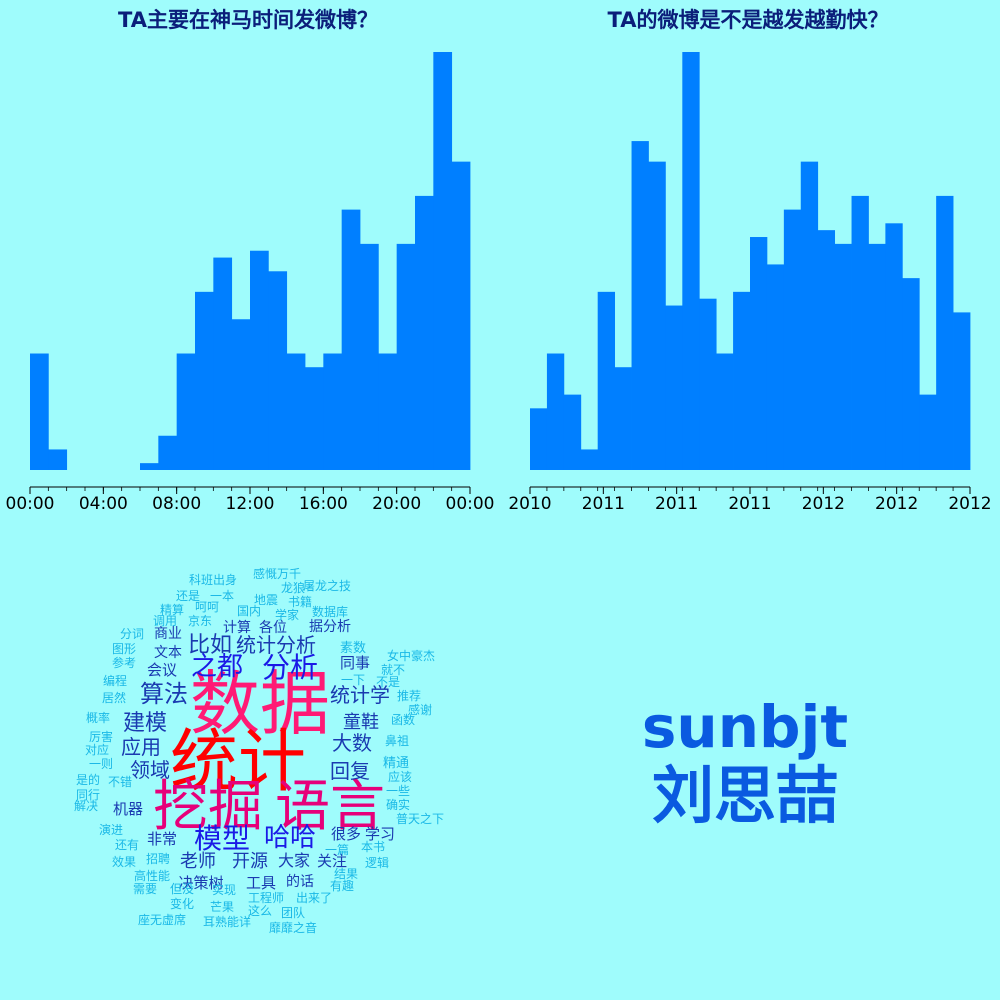  I want to click on word-cloud-word: 大数, so click(352, 743).